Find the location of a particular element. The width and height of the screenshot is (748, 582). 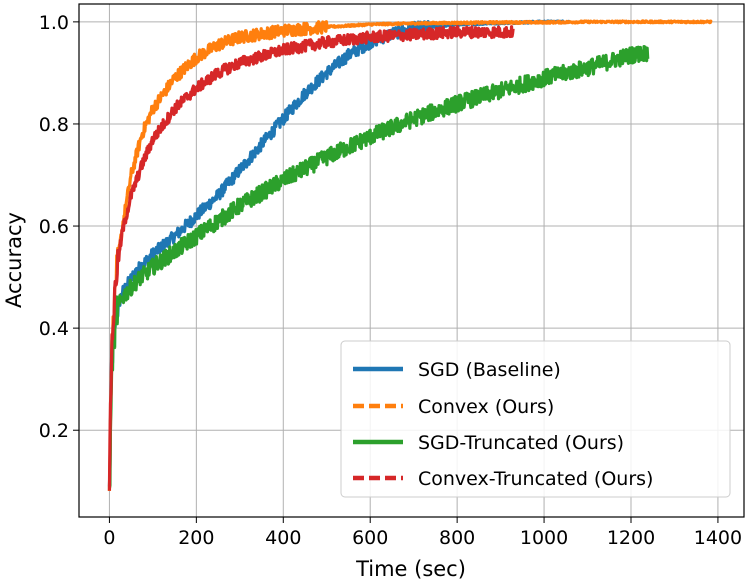

y-tick-label: 0.6 is located at coordinates (54, 227).